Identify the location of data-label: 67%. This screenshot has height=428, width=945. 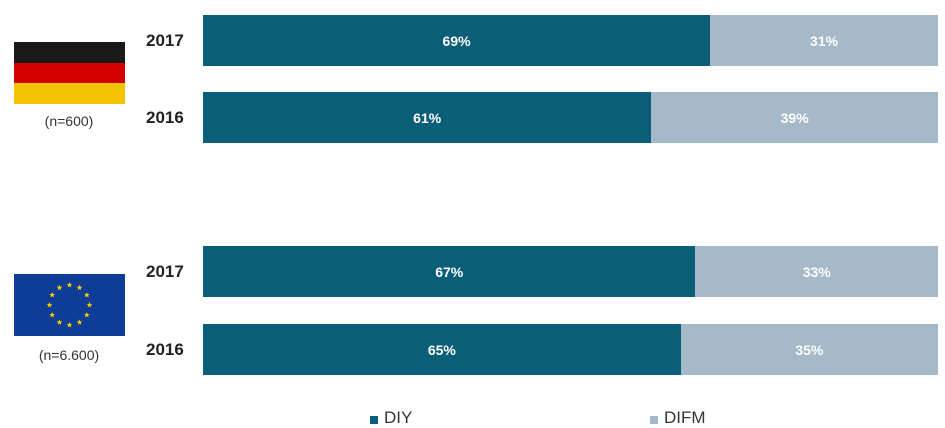
(449, 271).